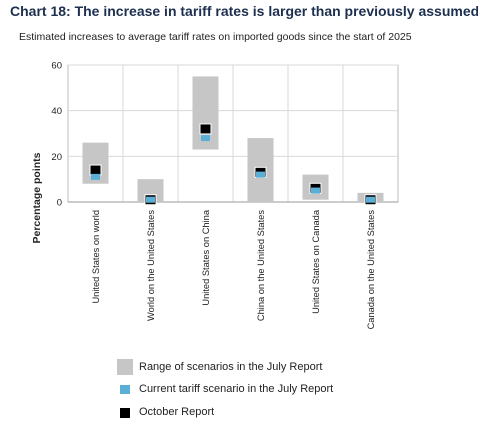  What do you see at coordinates (231, 367) in the screenshot?
I see `legend-label-range: Range of scenarios in the July Report` at bounding box center [231, 367].